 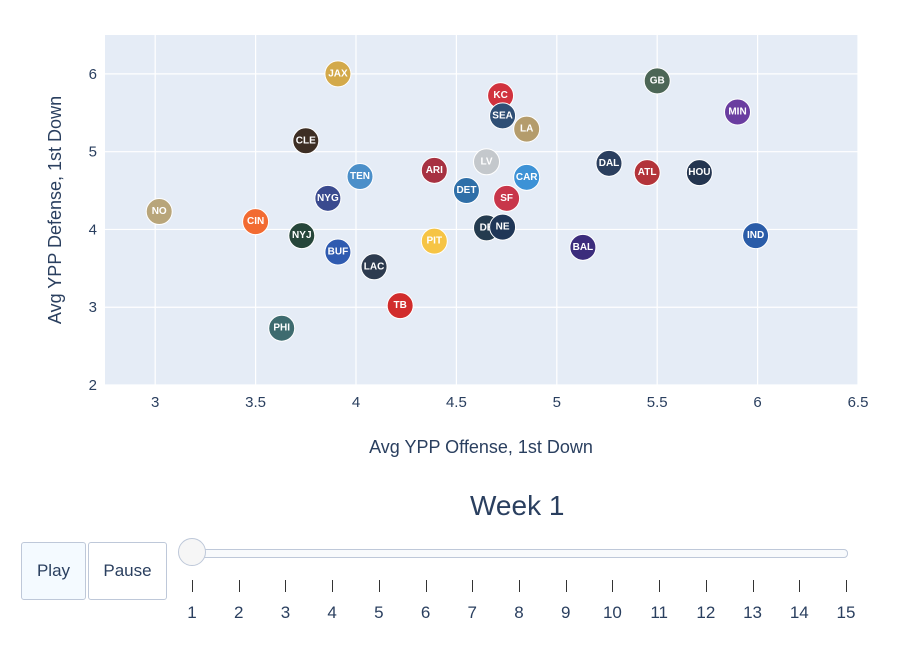 What do you see at coordinates (93, 385) in the screenshot?
I see `y-tick-label: 2` at bounding box center [93, 385].